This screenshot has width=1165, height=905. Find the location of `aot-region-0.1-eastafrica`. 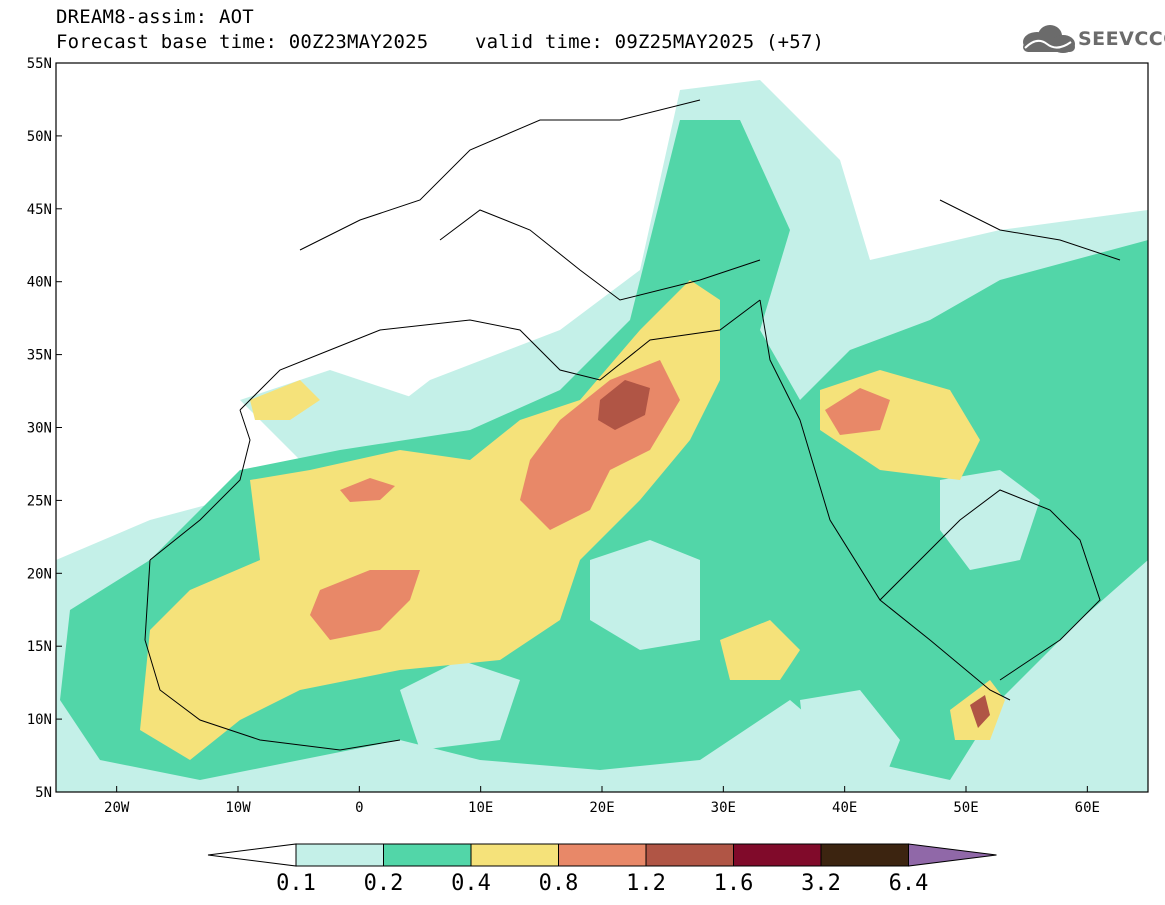

aot-region-0.1-eastafrica is located at coordinates (850, 740).